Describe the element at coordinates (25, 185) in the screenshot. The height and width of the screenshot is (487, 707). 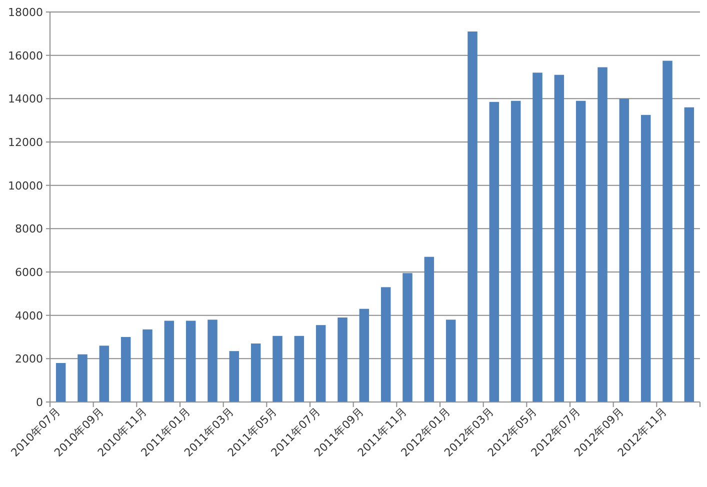
I see `y-tick-label: 10000` at that location.